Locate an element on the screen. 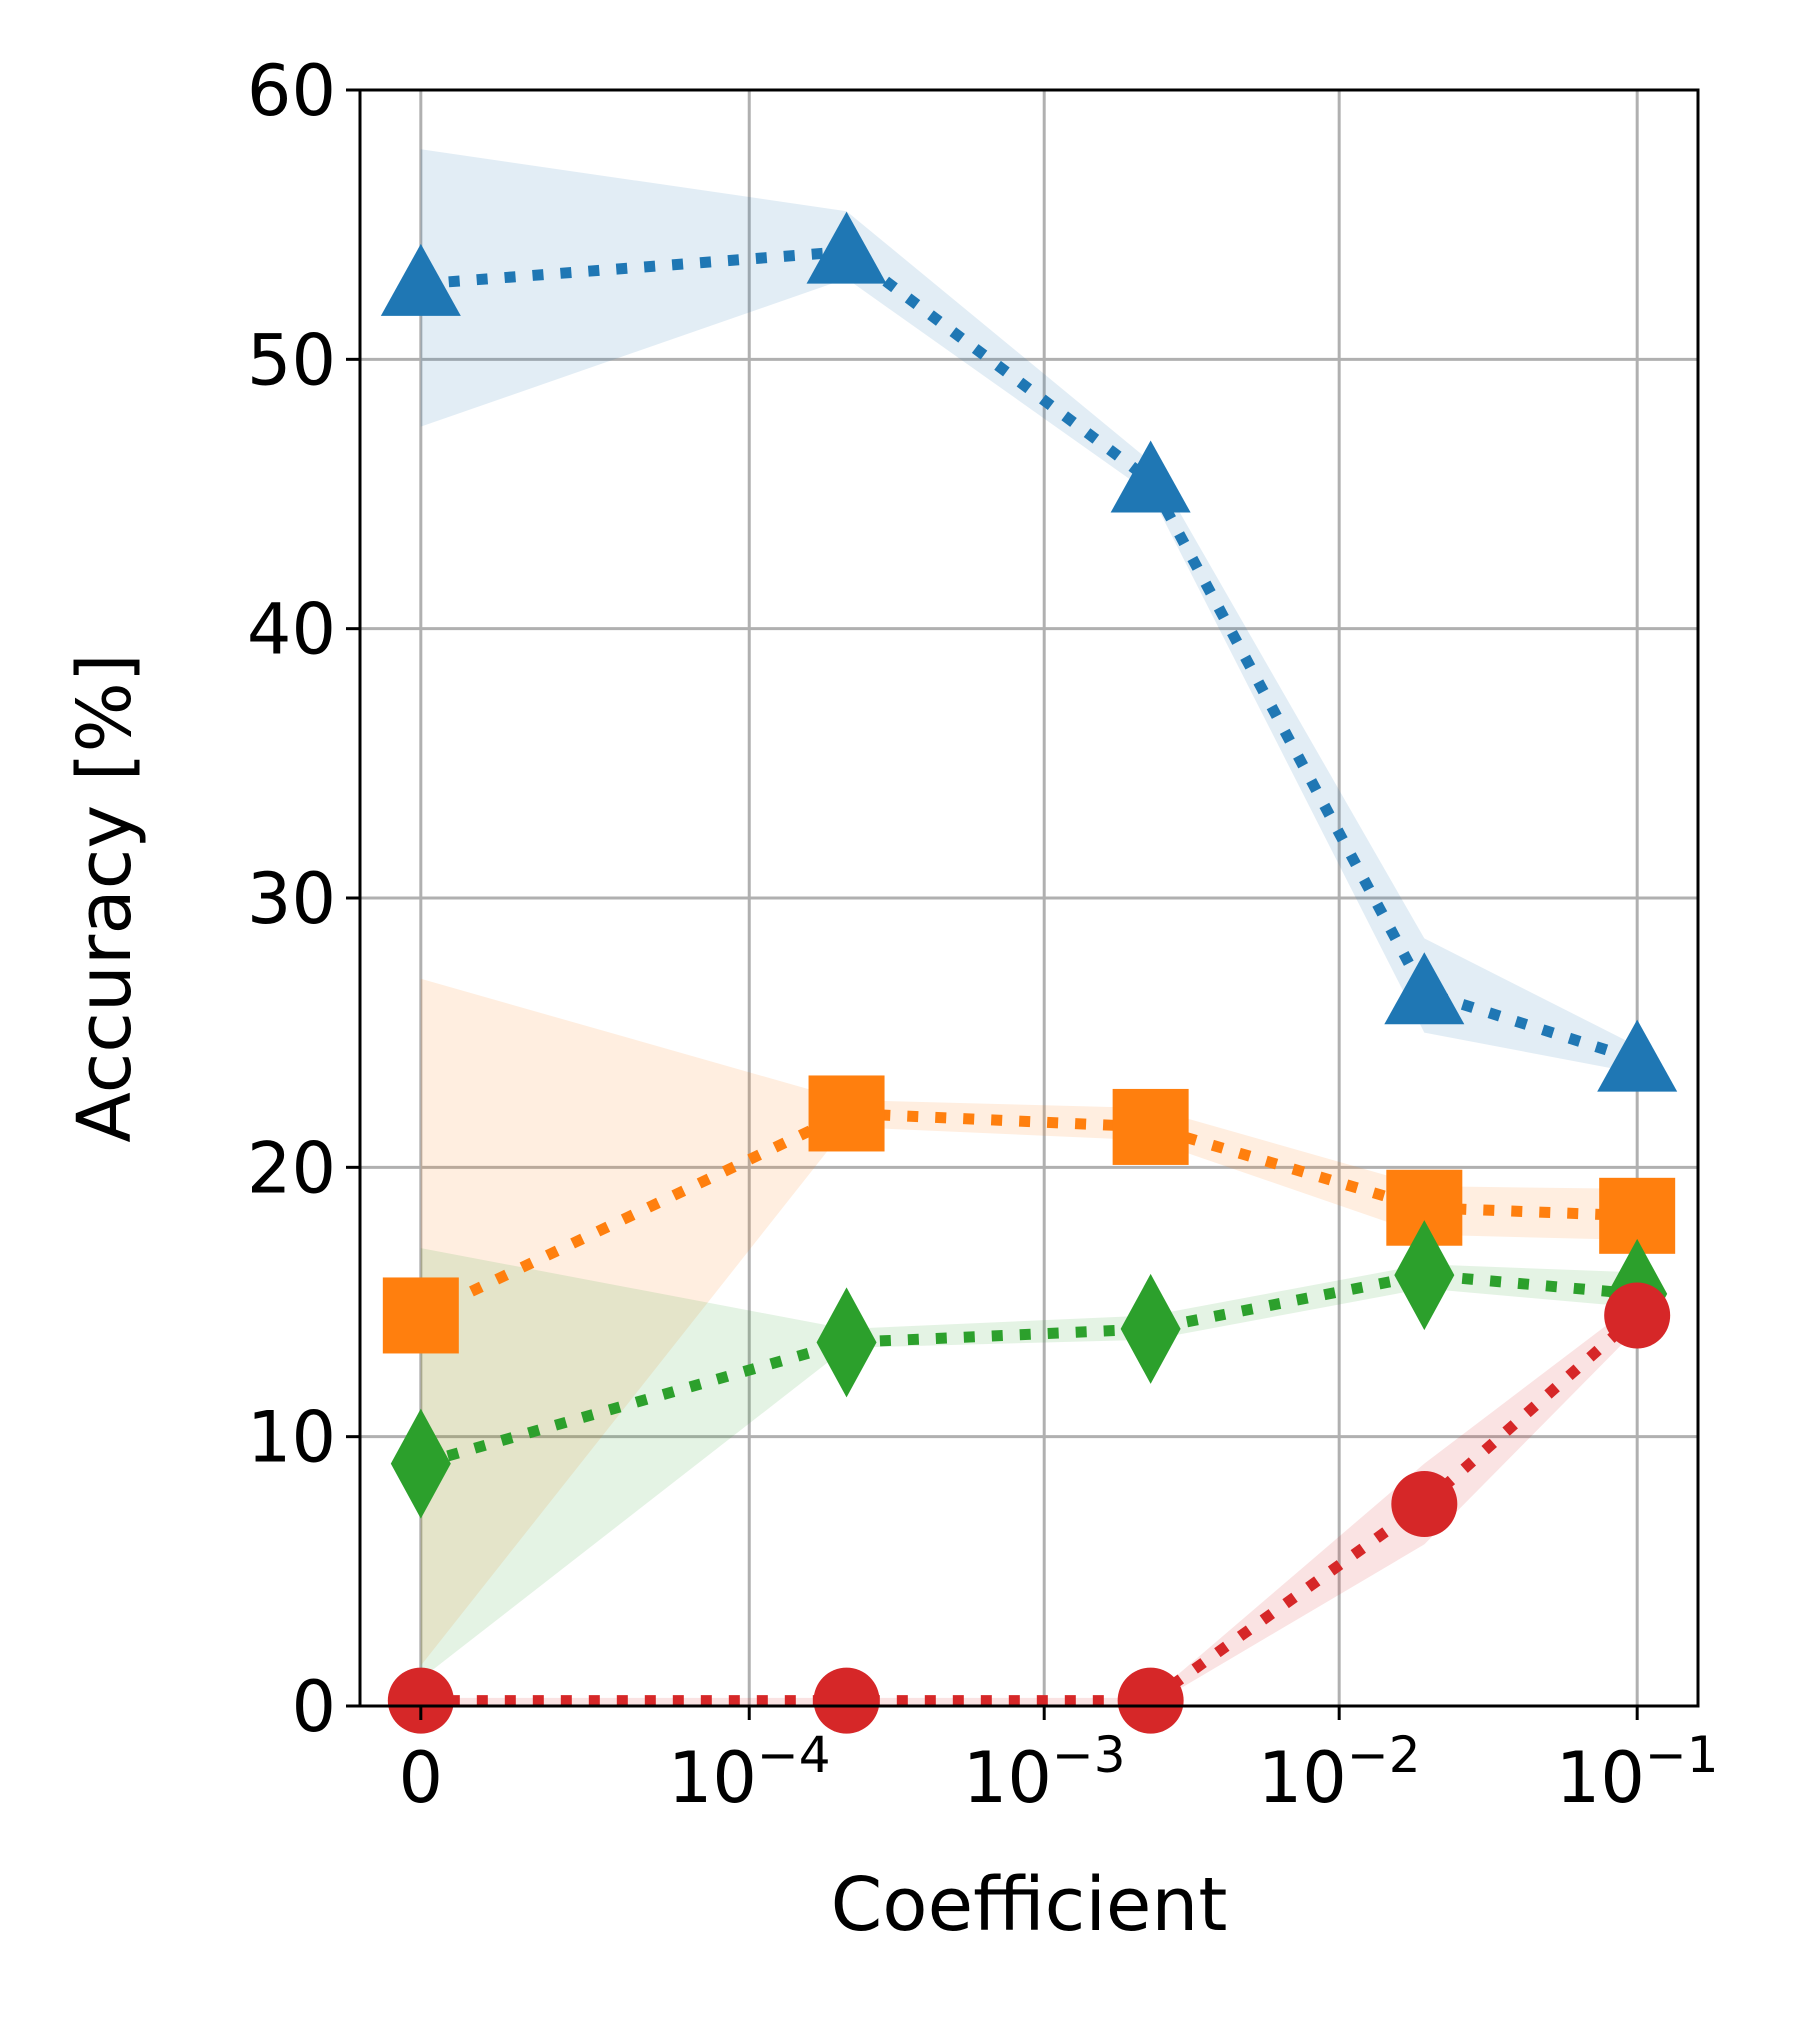 Image resolution: width=1796 pixels, height=2025 pixels. x-axis-title: Coefficient is located at coordinates (1029, 1905).